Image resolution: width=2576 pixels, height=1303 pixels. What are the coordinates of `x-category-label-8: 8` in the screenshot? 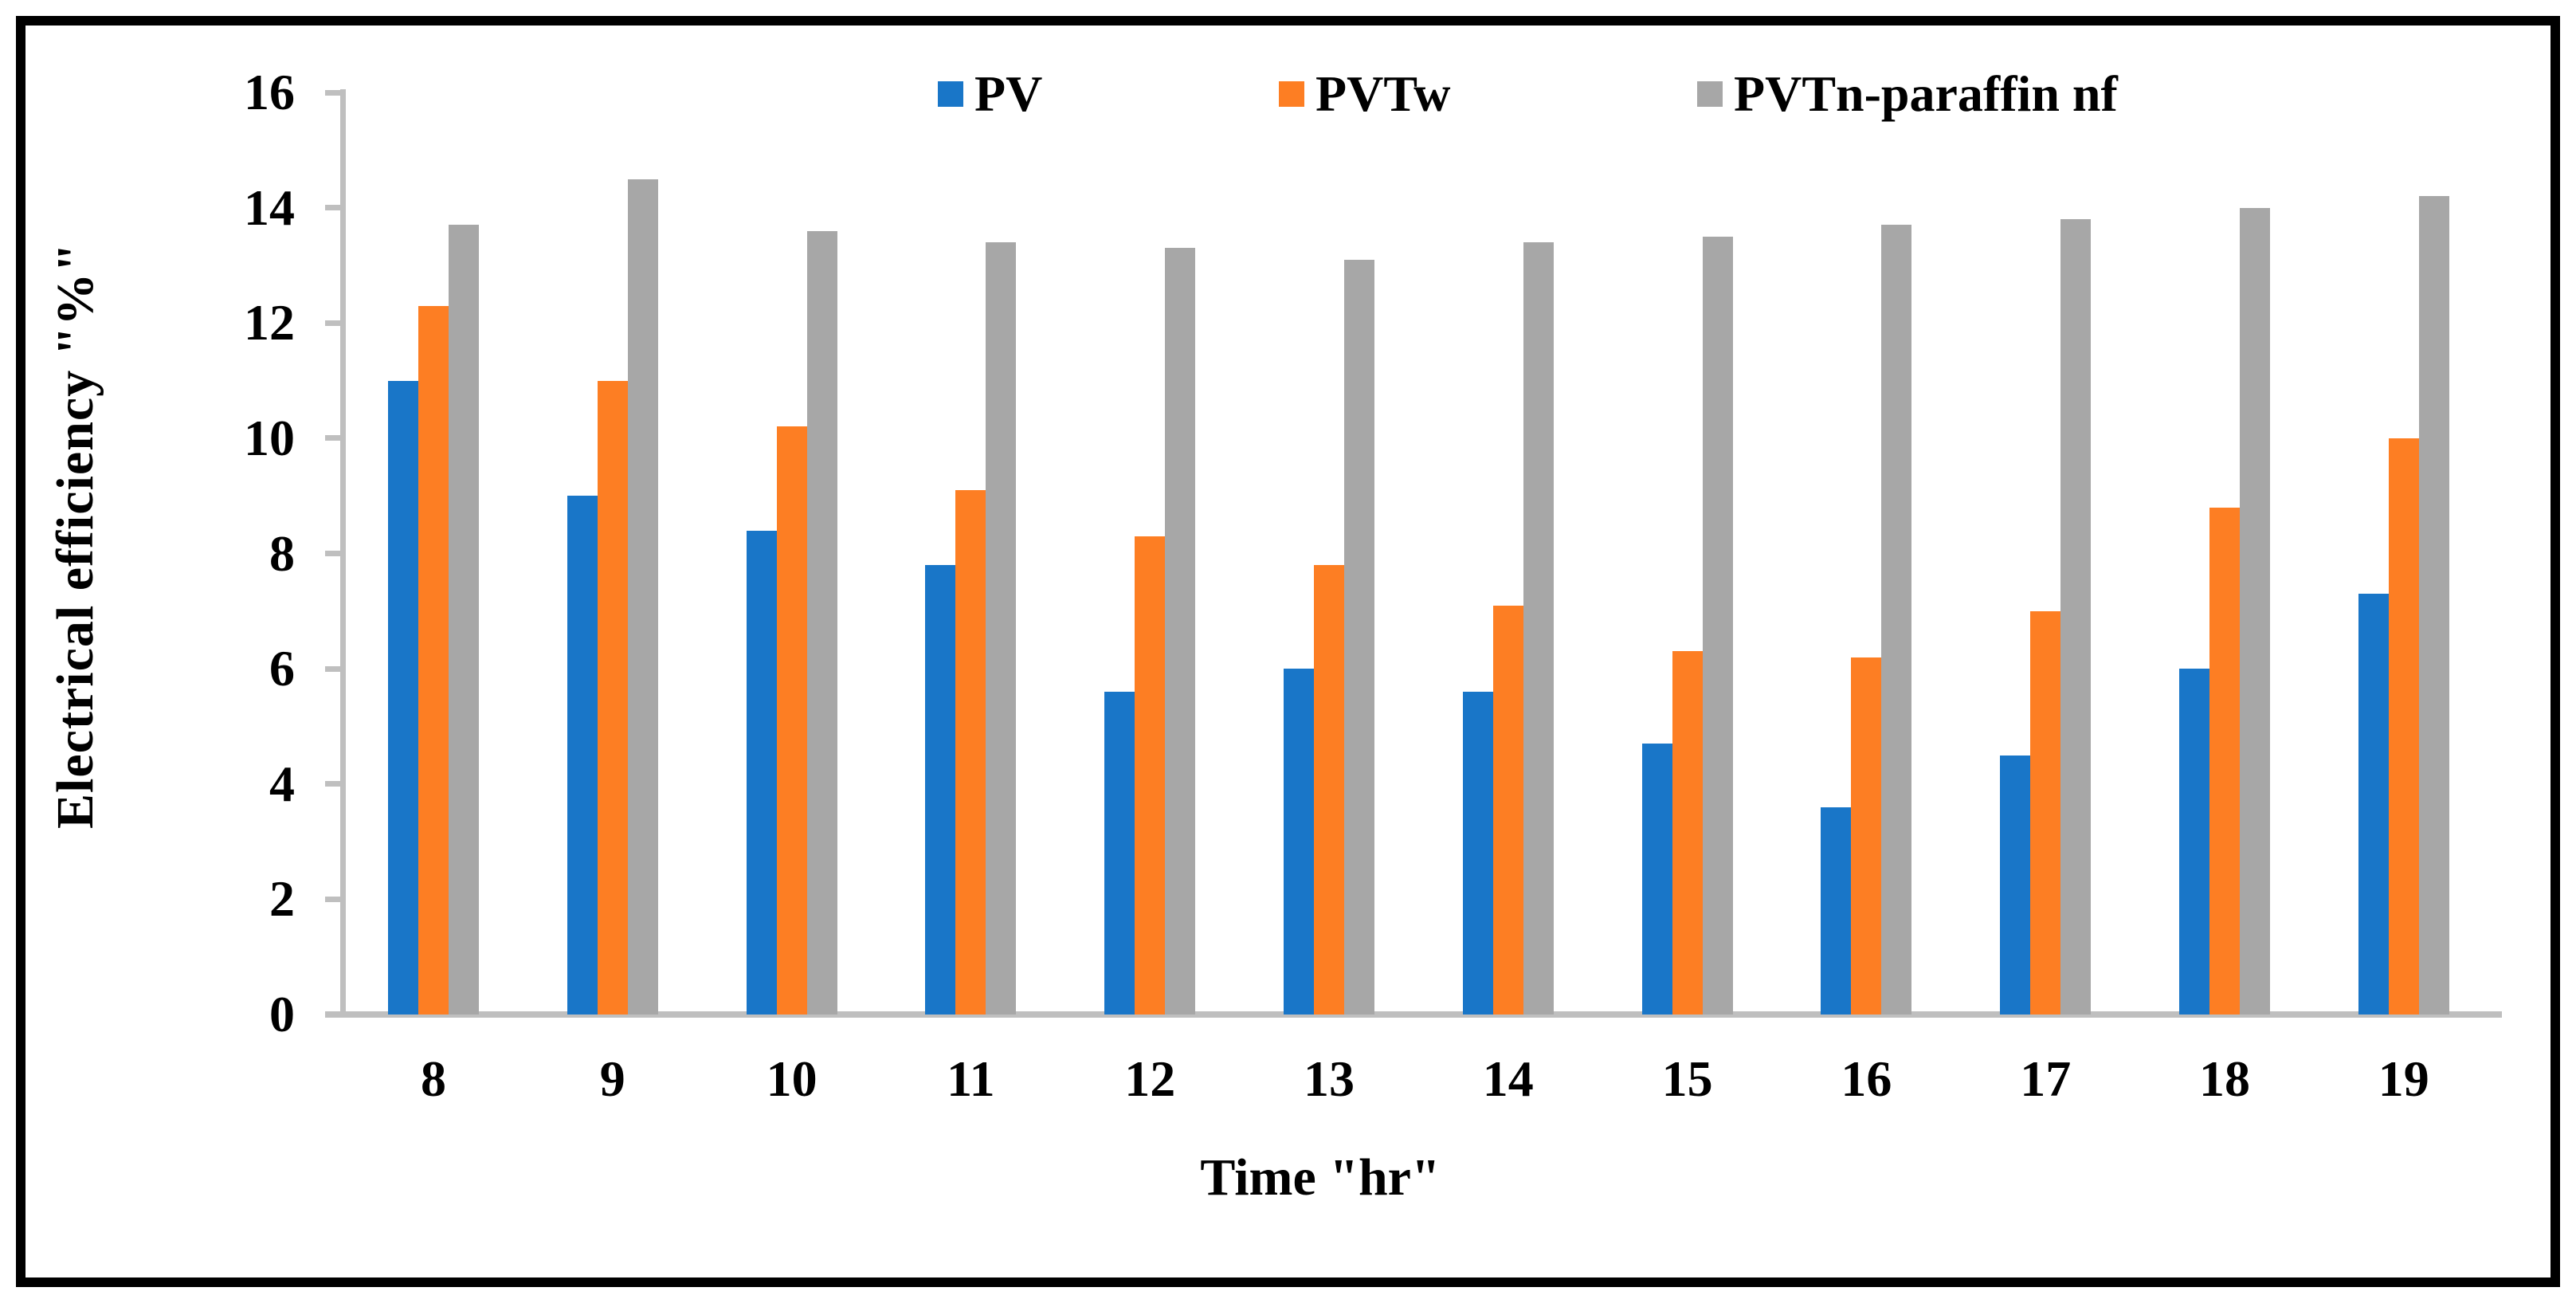 It's located at (433, 1078).